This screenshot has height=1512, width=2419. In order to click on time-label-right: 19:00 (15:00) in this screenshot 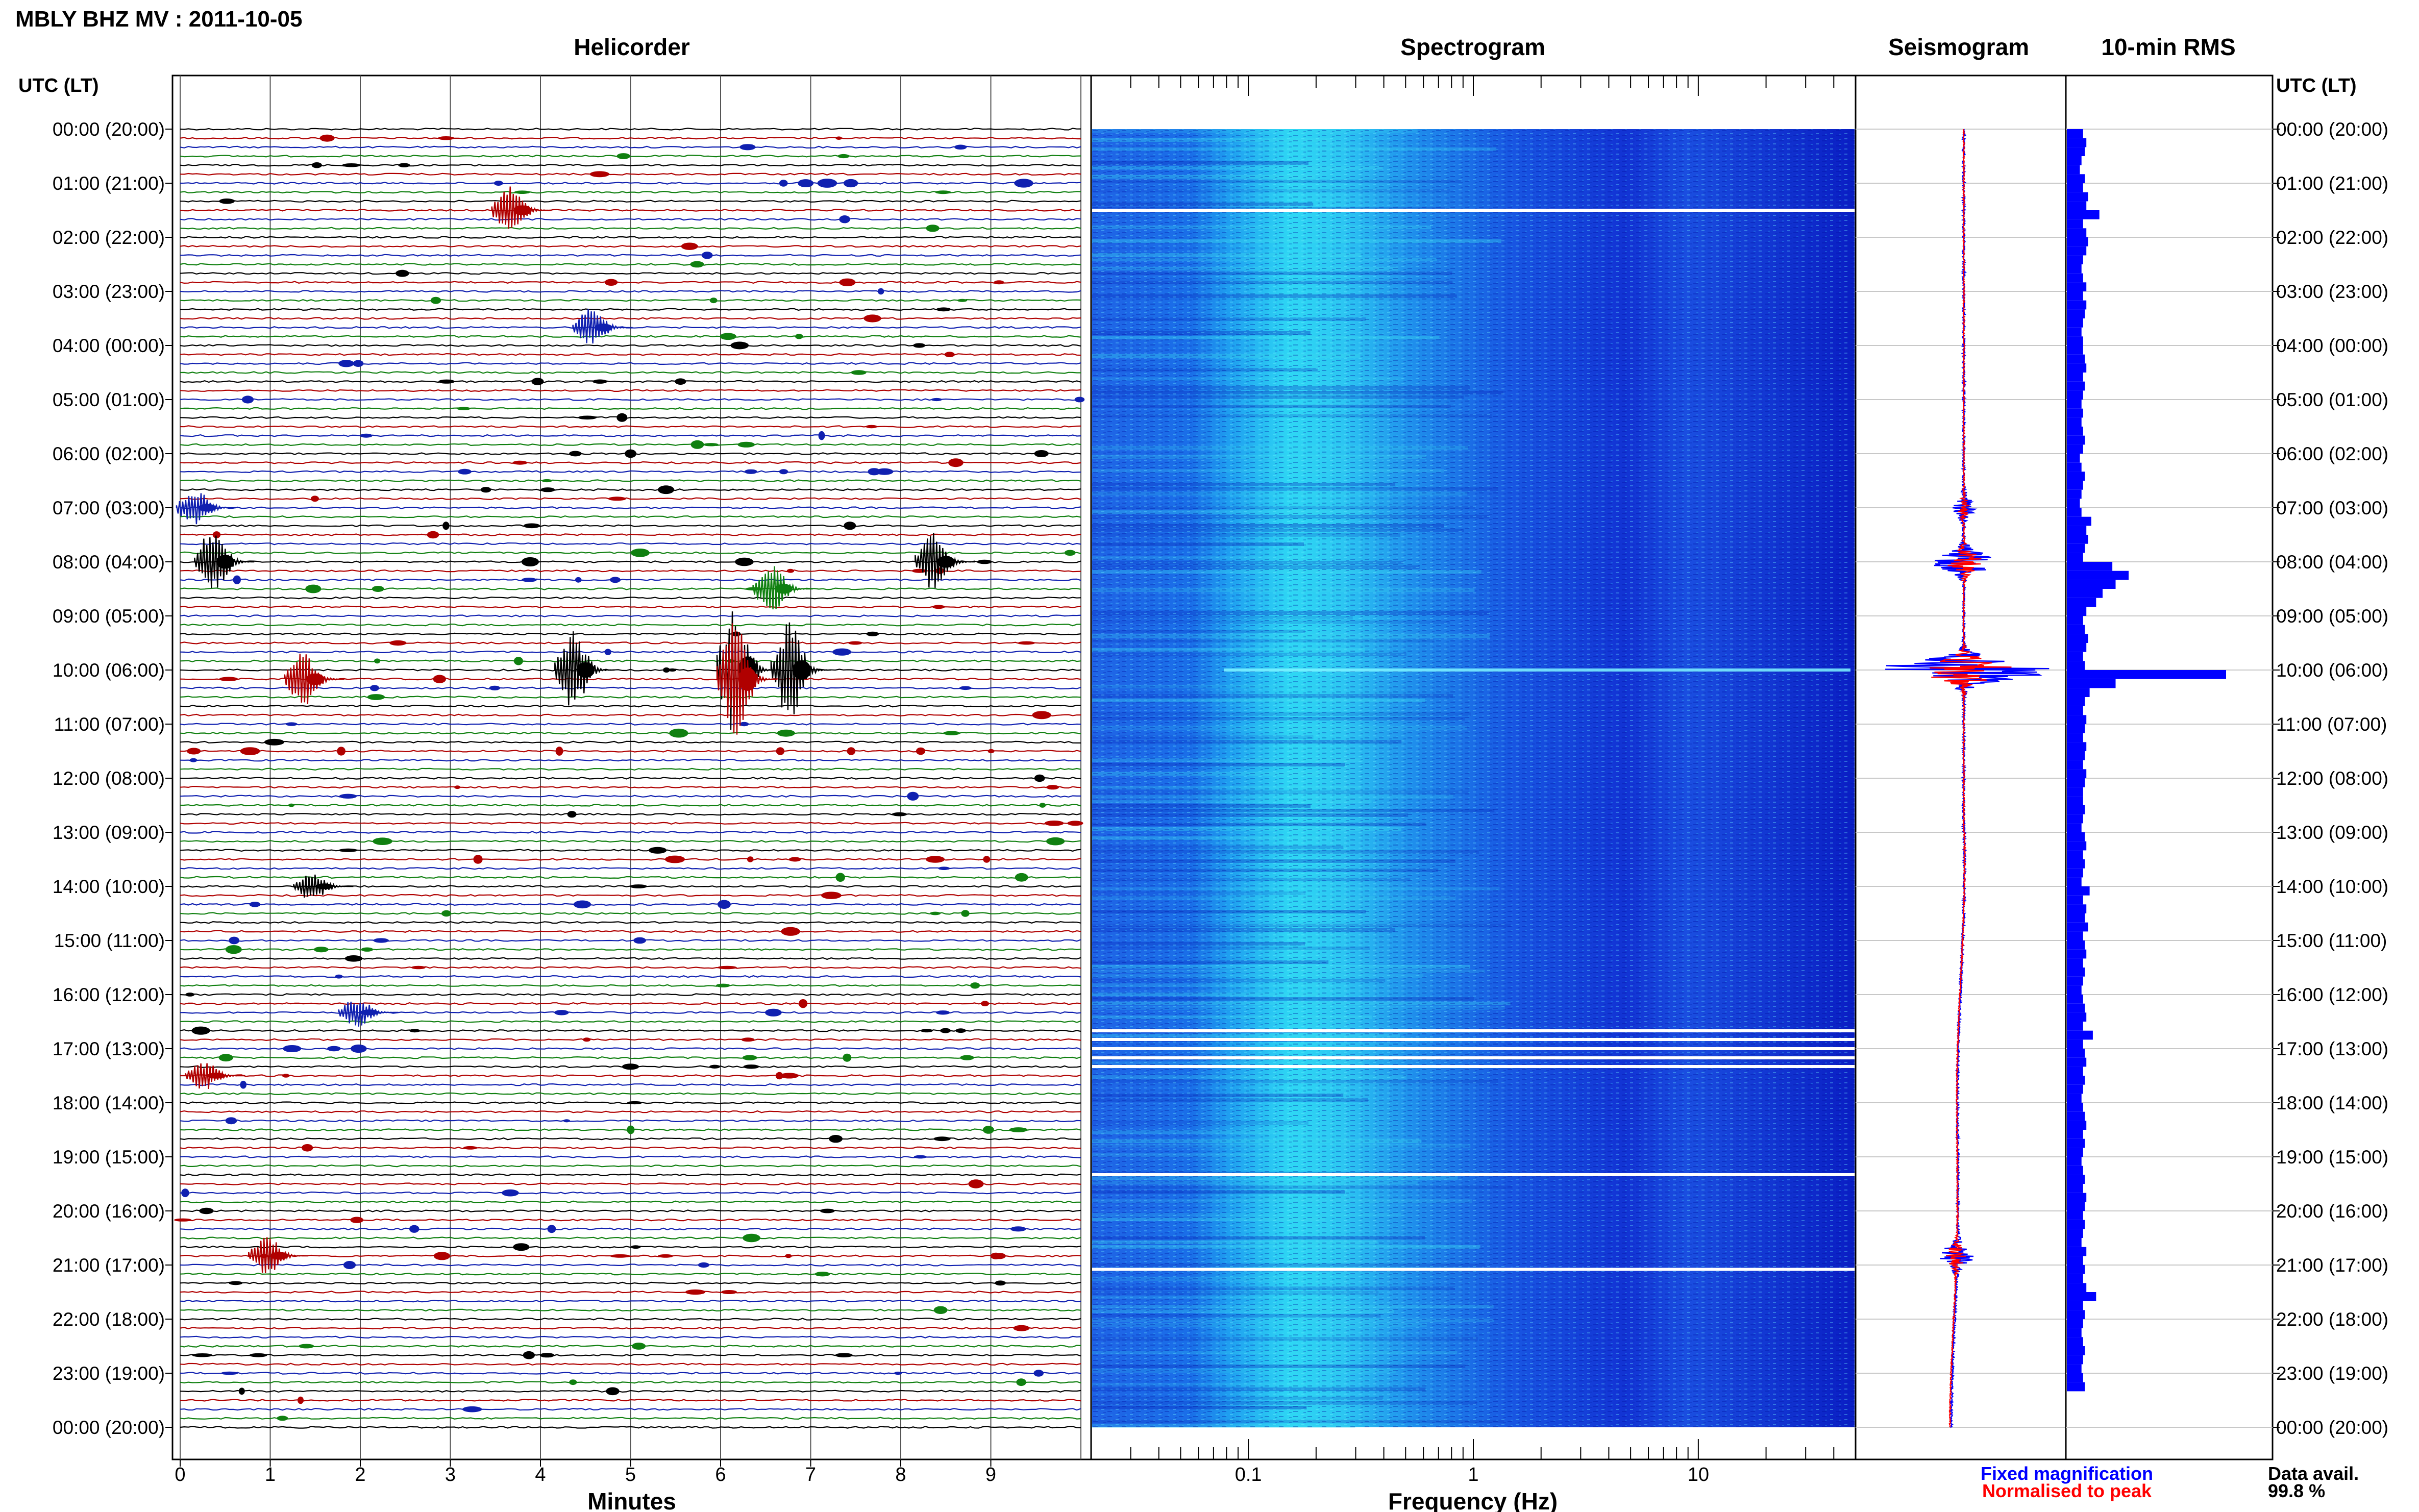, I will do `click(2332, 1157)`.